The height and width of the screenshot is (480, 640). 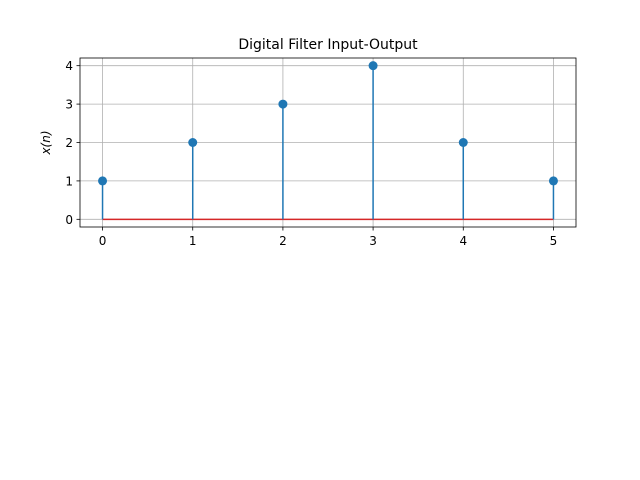 What do you see at coordinates (69, 220) in the screenshot?
I see `y-tick-label: 0` at bounding box center [69, 220].